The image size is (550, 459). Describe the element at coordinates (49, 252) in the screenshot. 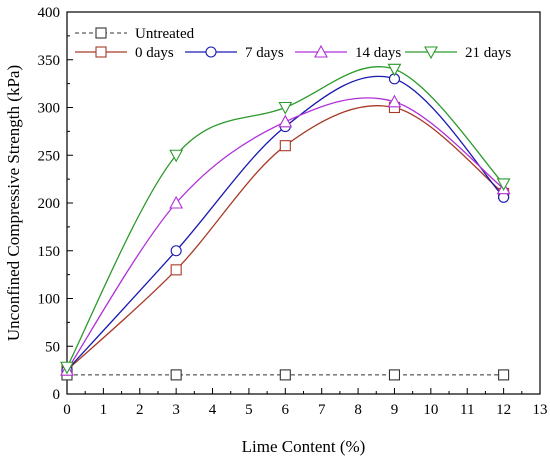

I see `y-tick-label: 150` at that location.